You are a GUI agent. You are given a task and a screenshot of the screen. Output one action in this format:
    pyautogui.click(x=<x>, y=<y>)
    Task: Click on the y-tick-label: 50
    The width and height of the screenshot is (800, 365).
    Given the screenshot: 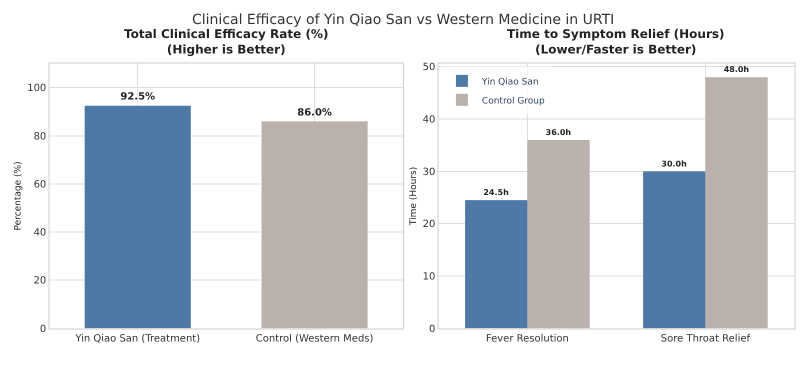 What is the action you would take?
    pyautogui.click(x=429, y=68)
    